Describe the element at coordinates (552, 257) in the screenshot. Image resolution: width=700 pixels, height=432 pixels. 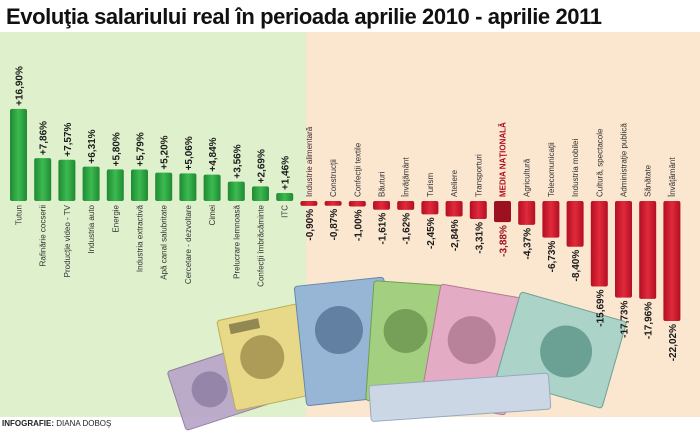
I see `value-label-telecomunicatii-22: -6,73%` at that location.